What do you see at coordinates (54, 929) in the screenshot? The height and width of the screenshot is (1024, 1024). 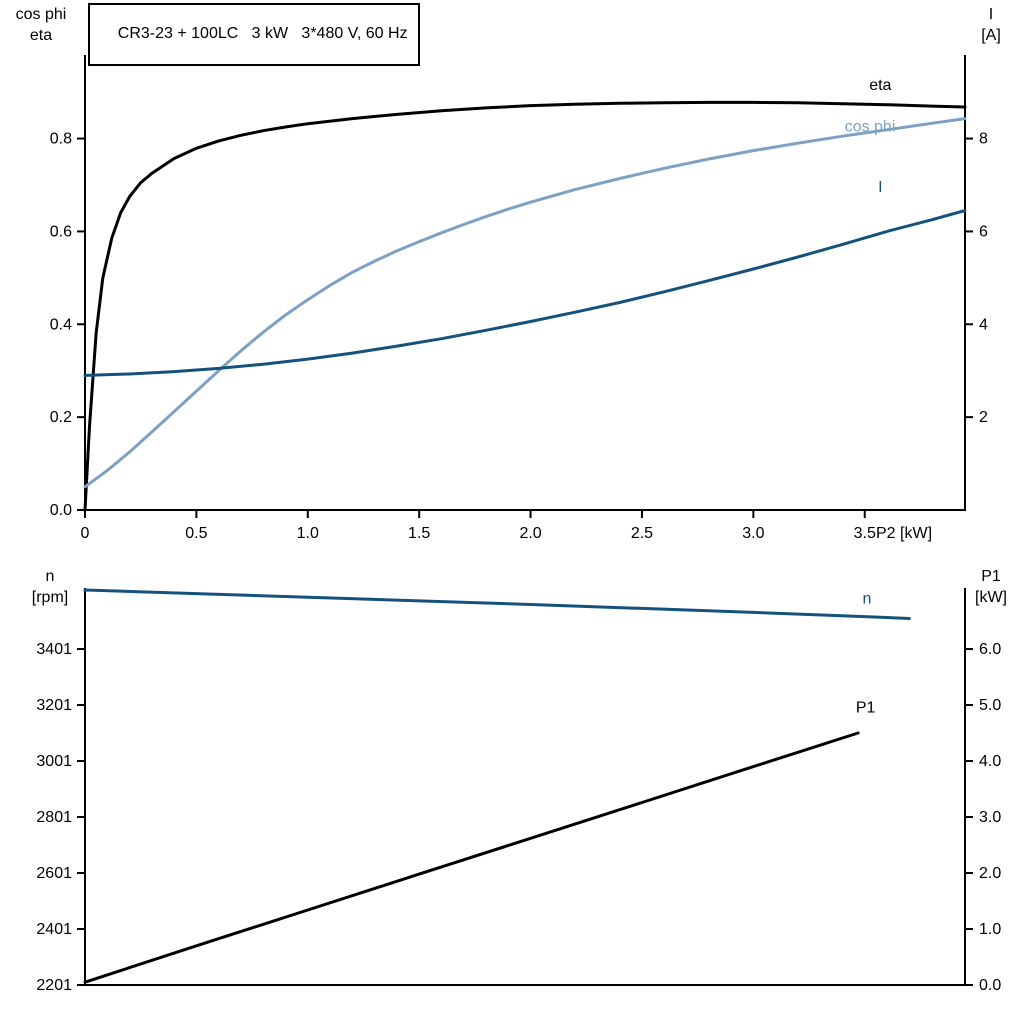 I see `left-tick-label: 2401` at bounding box center [54, 929].